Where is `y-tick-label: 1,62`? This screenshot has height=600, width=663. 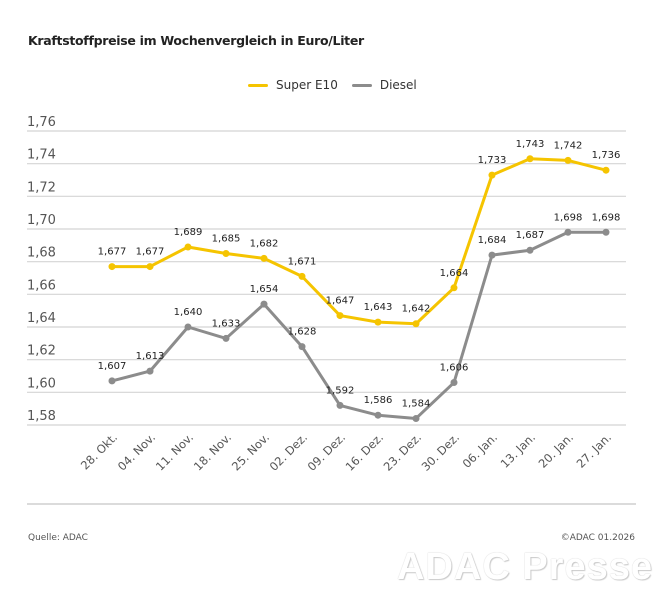 y-tick-label: 1,62 is located at coordinates (41, 351).